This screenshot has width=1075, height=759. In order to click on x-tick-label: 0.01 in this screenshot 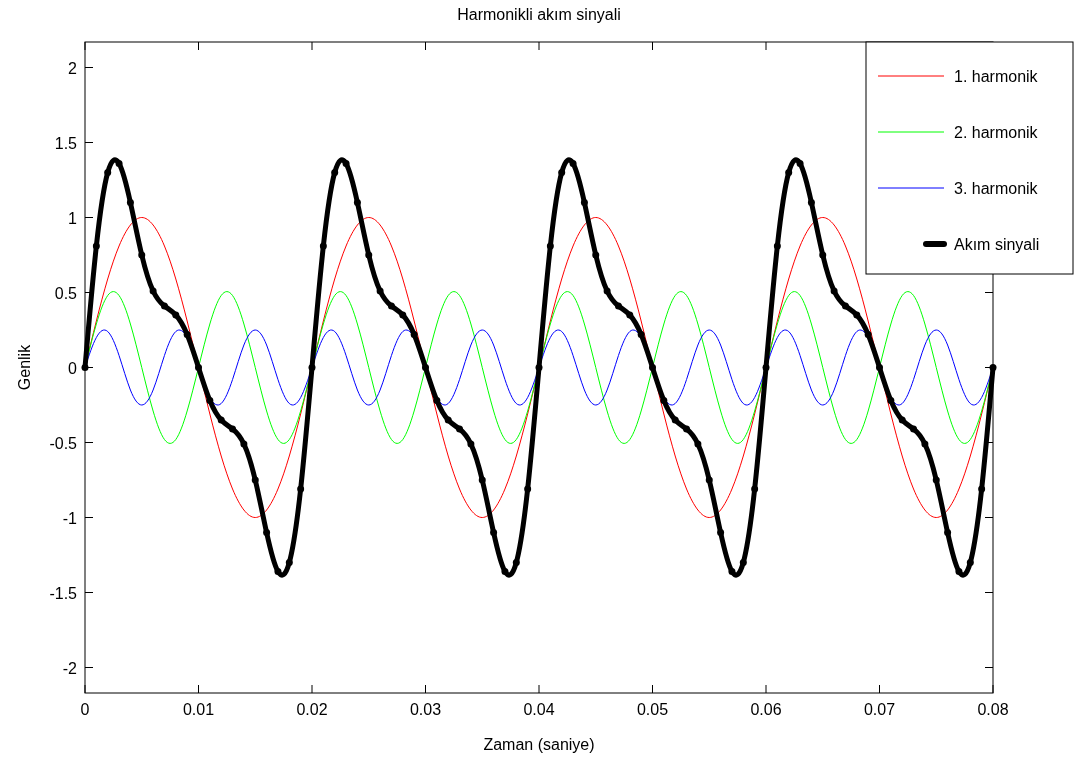, I will do `click(198, 709)`.